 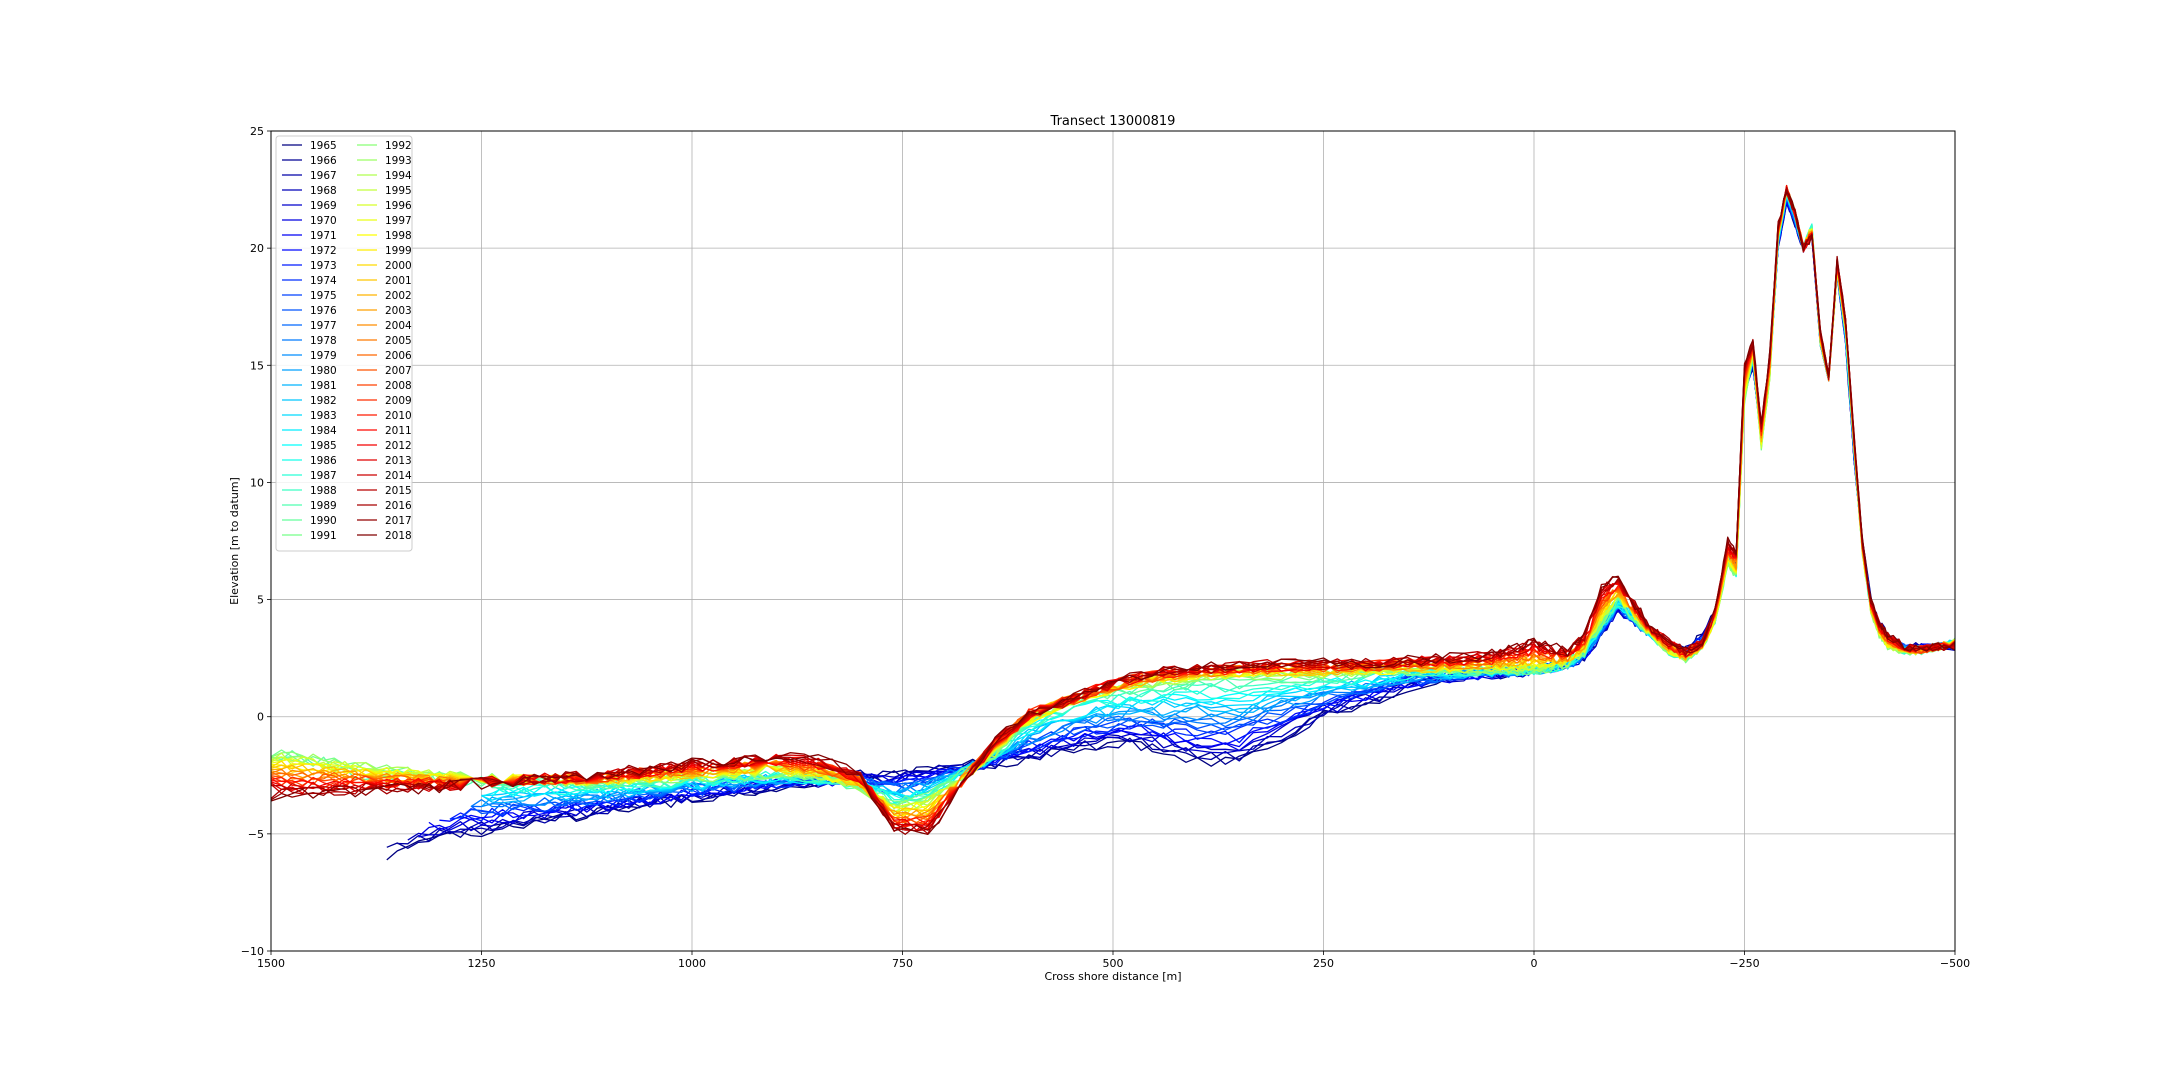 I want to click on legend-label-2001: 2001, so click(x=398, y=281).